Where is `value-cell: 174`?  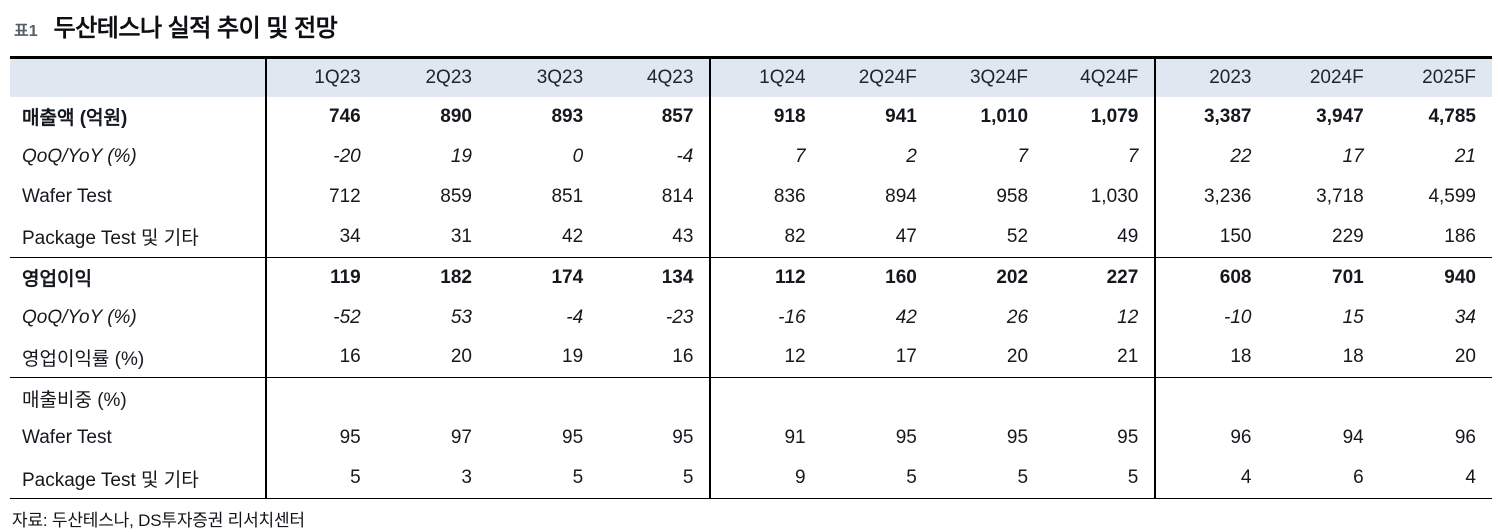 value-cell: 174 is located at coordinates (543, 277).